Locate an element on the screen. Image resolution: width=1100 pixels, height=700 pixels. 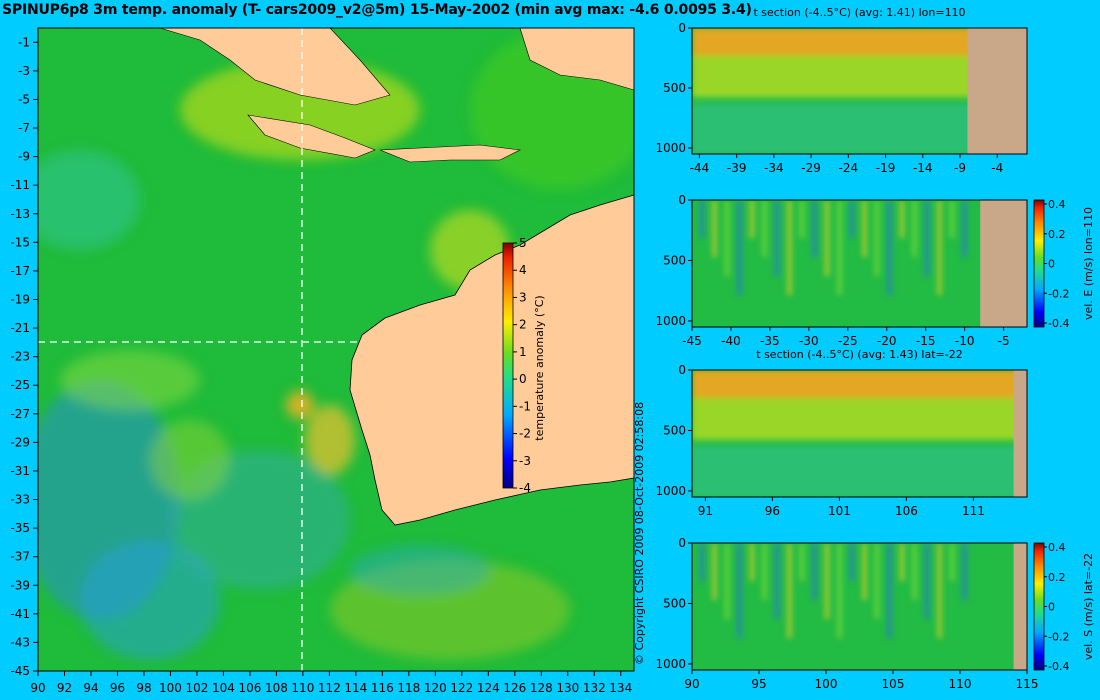
map-y-tick-label: -9 is located at coordinates (24, 157).